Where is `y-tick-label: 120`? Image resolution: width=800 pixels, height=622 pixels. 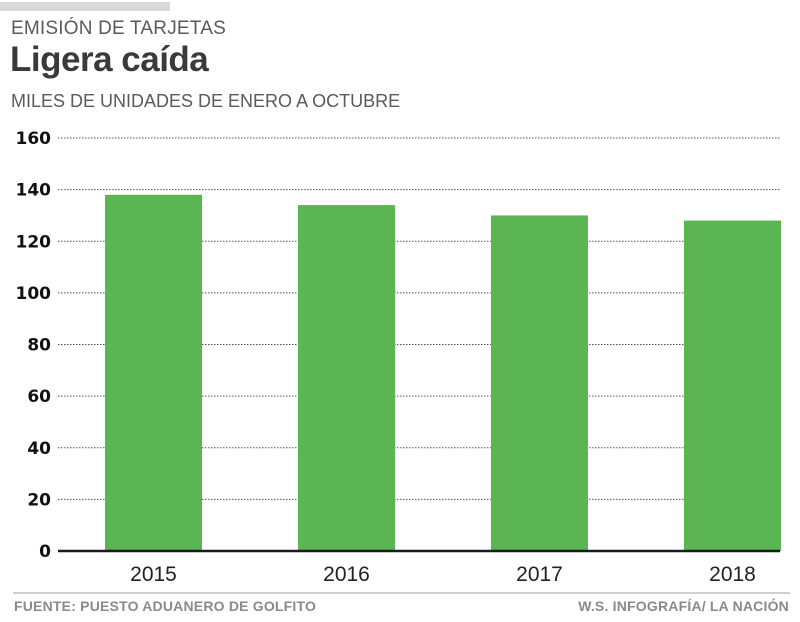
y-tick-label: 120 is located at coordinates (34, 242).